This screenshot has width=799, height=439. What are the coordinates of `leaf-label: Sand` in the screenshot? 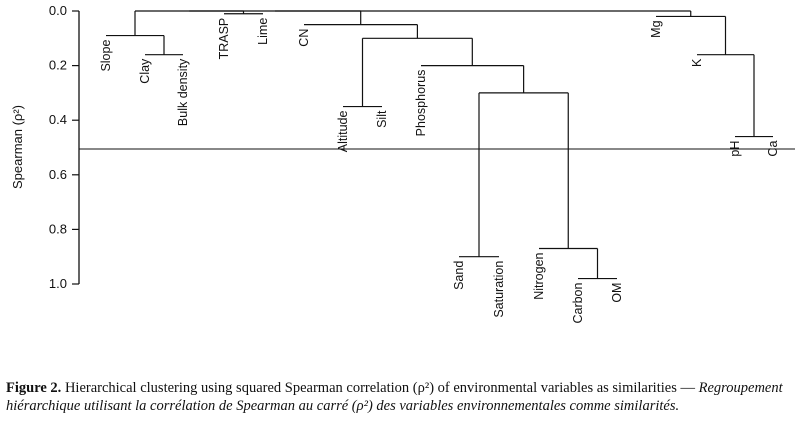 It's located at (459, 275).